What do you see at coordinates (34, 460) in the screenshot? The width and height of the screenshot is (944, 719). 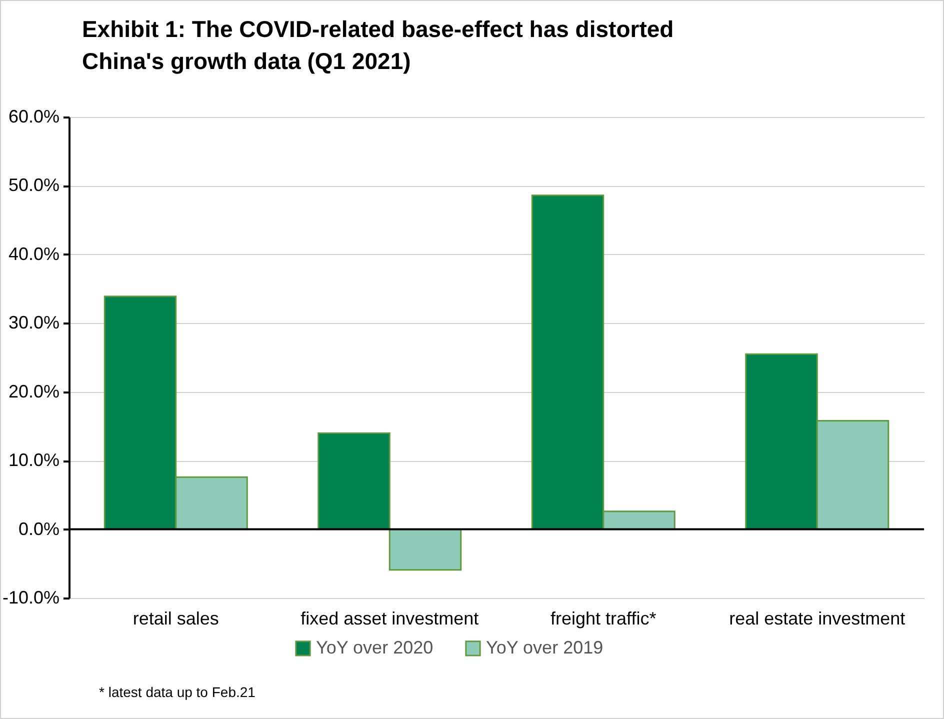 I see `y-tick-label: 10.0%` at bounding box center [34, 460].